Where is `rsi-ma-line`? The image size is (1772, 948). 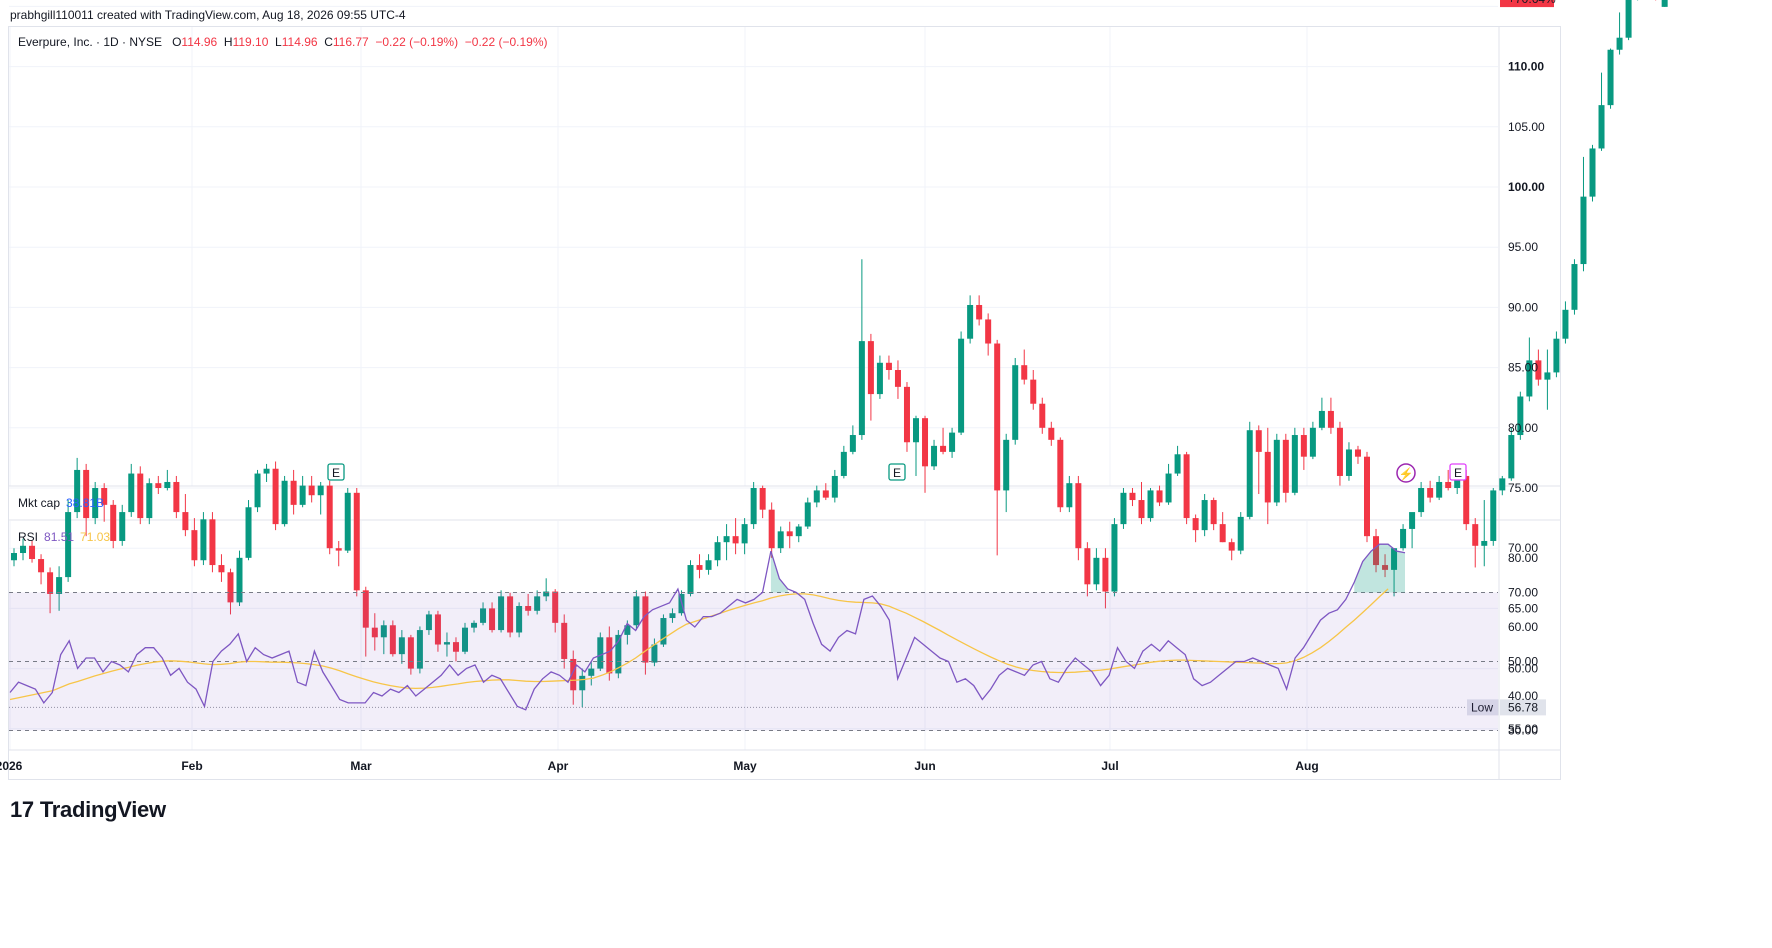
rsi-ma-line is located at coordinates (699, 644).